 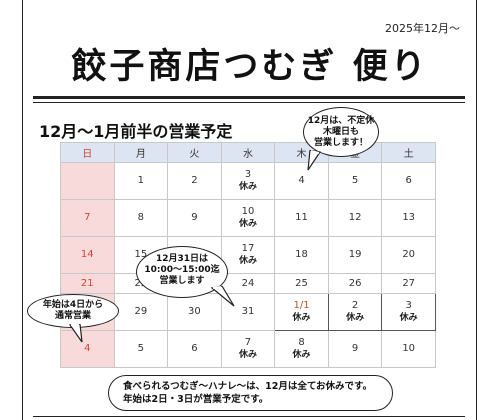 I want to click on calendar-day-cell: 13, so click(x=408, y=218).